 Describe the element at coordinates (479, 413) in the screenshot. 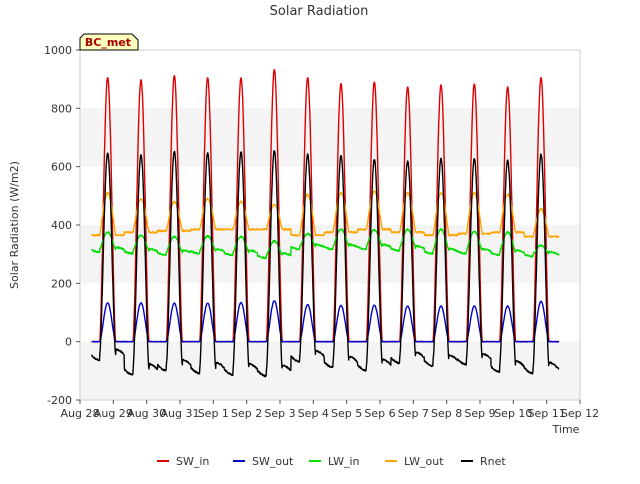

I see `x-tick-label: Sep 9` at that location.